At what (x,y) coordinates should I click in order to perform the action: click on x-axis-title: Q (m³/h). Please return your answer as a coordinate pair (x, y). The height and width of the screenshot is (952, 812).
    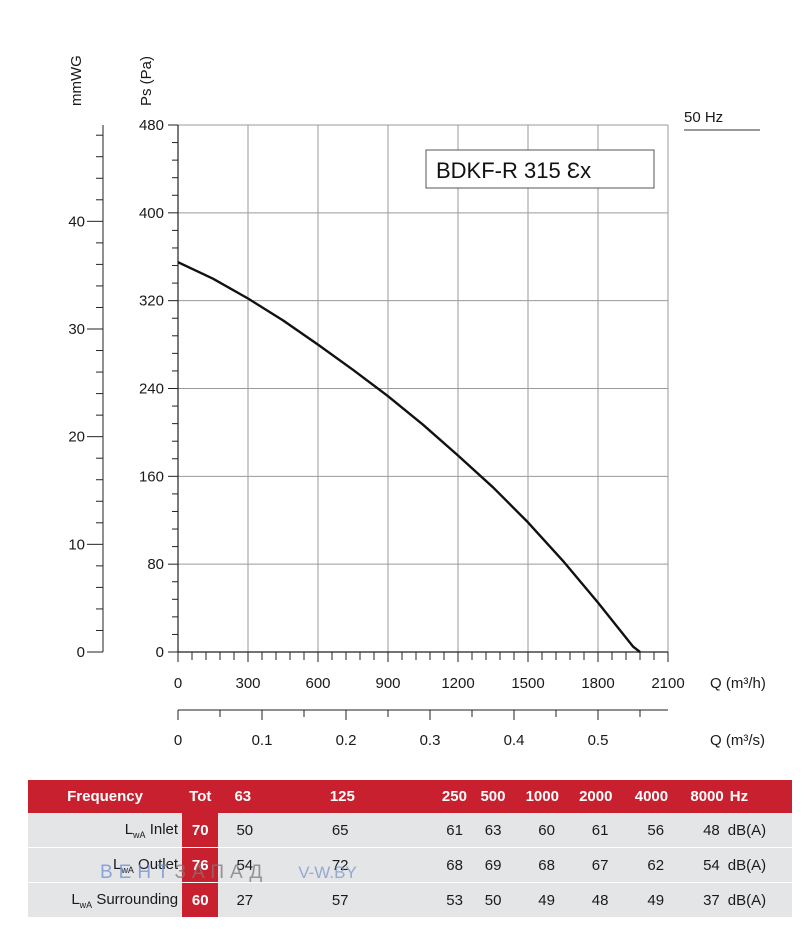
    Looking at the image, I should click on (738, 683).